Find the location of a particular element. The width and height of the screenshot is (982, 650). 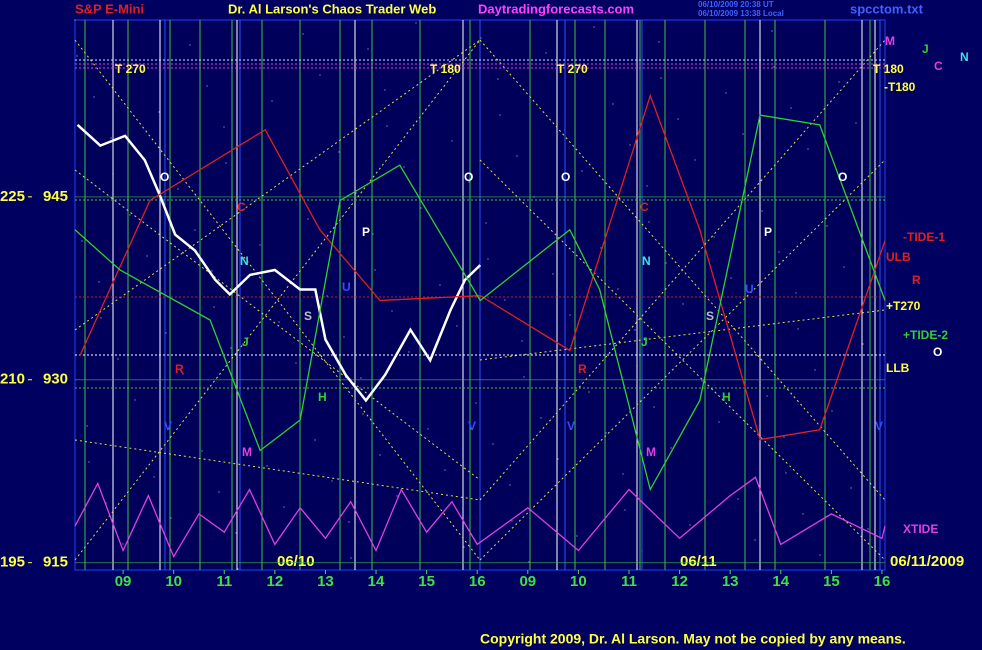

y2-tick-label: 195 is located at coordinates (12, 562).